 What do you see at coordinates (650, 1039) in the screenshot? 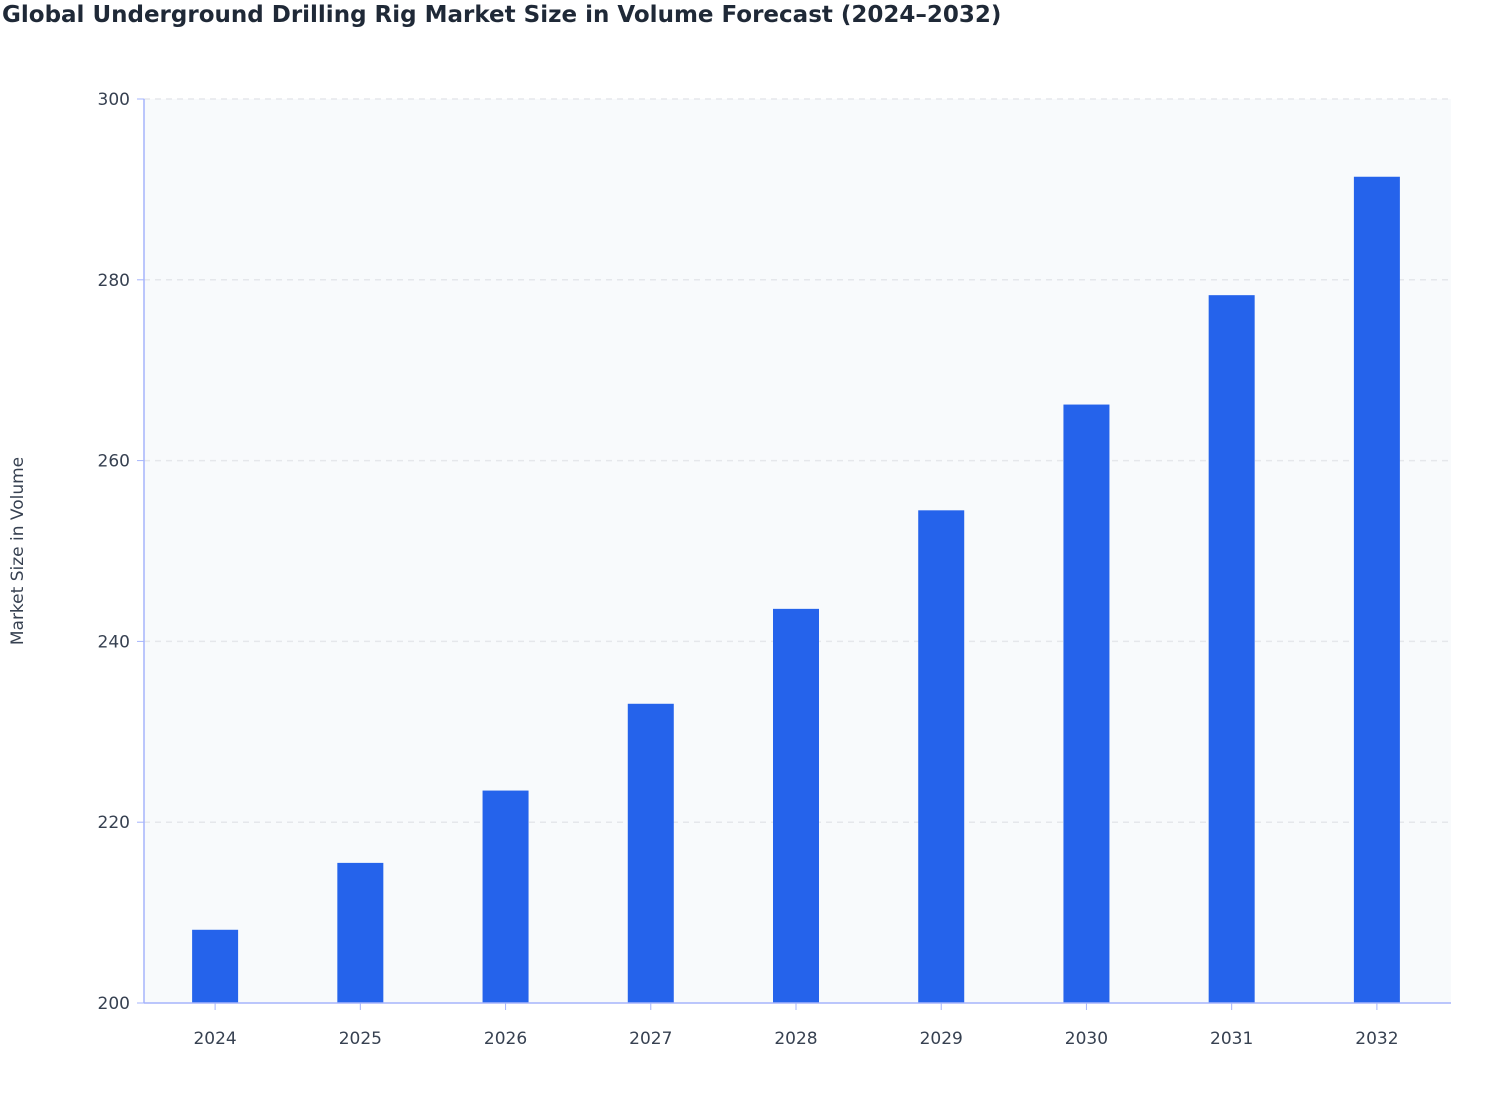
I see `x-tick-label: 2027` at bounding box center [650, 1039].